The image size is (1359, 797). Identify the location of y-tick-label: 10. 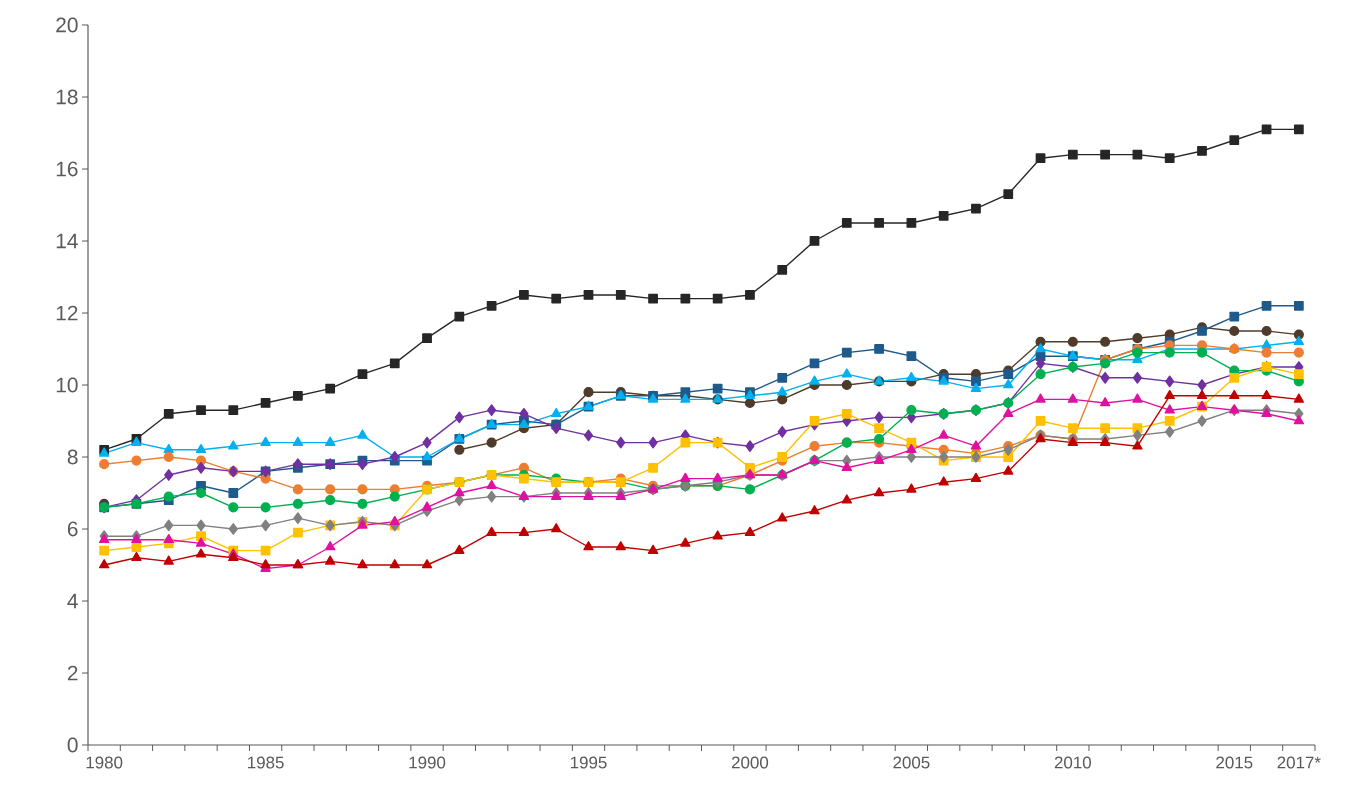
(67, 385).